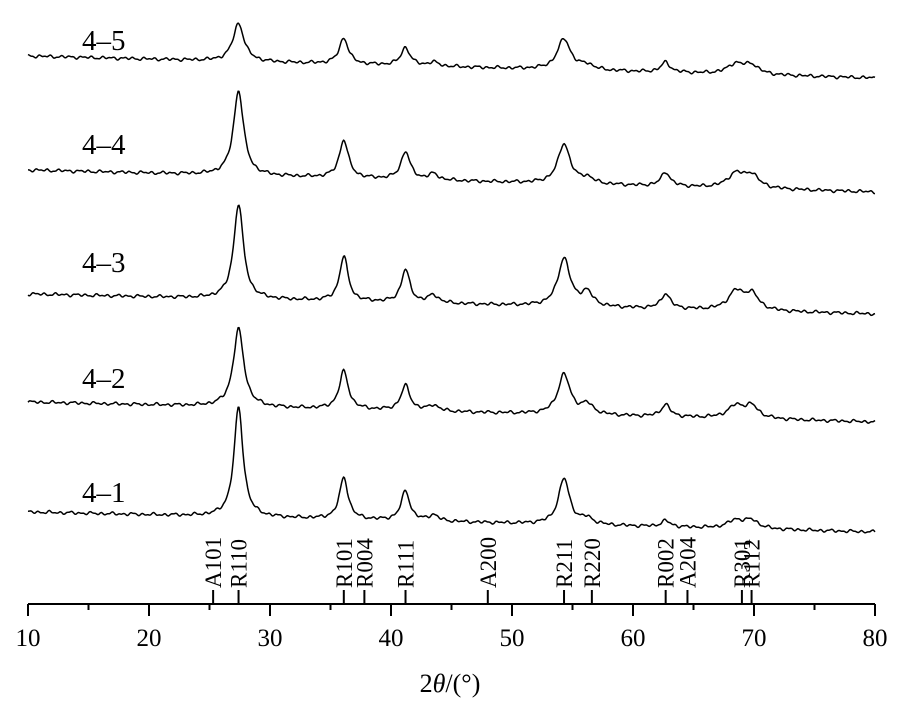  Describe the element at coordinates (687, 562) in the screenshot. I see `ref-peak-label: A204` at that location.